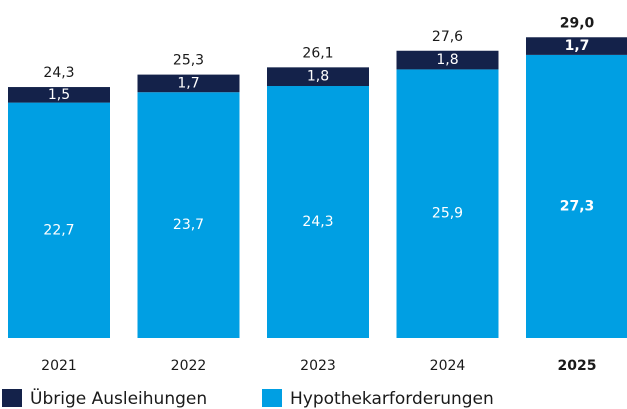  I want to click on x-tick-label: 2021, so click(59, 366).